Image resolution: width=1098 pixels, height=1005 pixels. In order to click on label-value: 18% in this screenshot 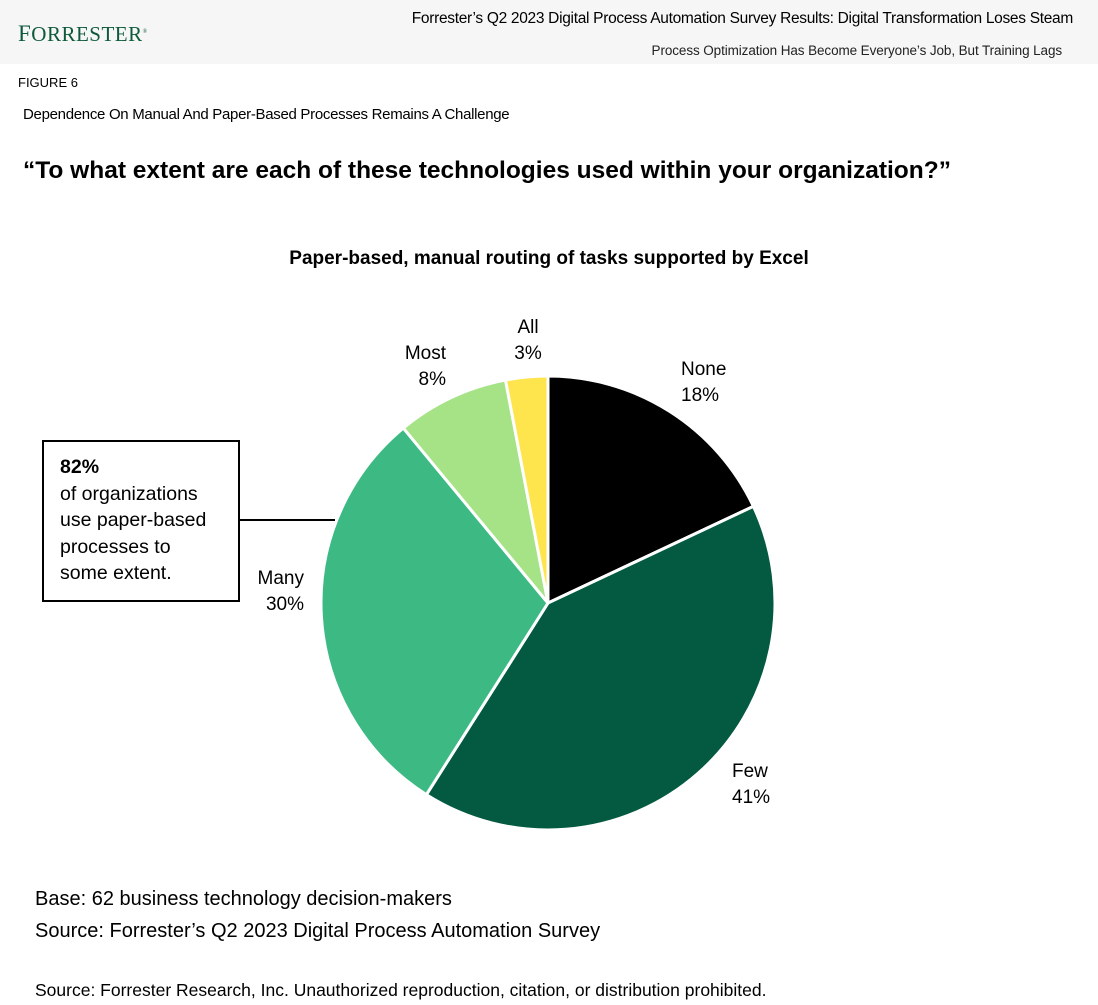, I will do `click(700, 395)`.